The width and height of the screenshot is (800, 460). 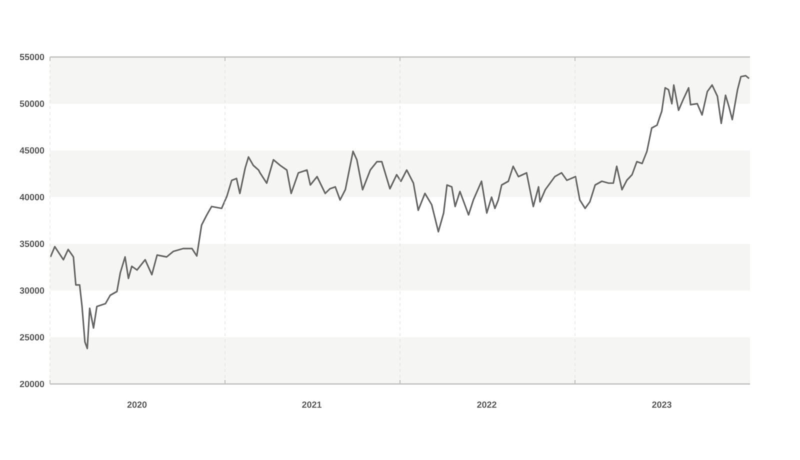 What do you see at coordinates (137, 405) in the screenshot?
I see `x-tick-label: 2020` at bounding box center [137, 405].